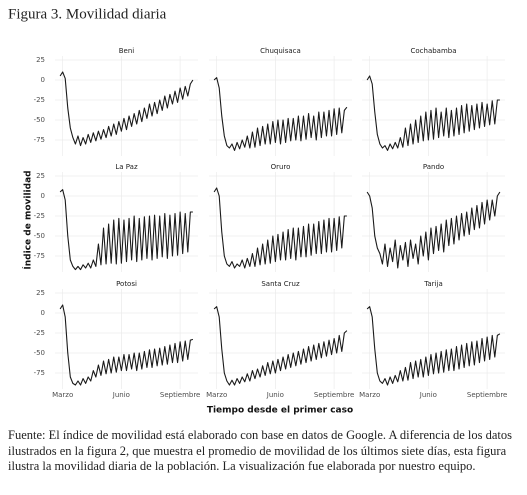  Describe the element at coordinates (126, 284) in the screenshot. I see `panel-title: Potosi` at that location.